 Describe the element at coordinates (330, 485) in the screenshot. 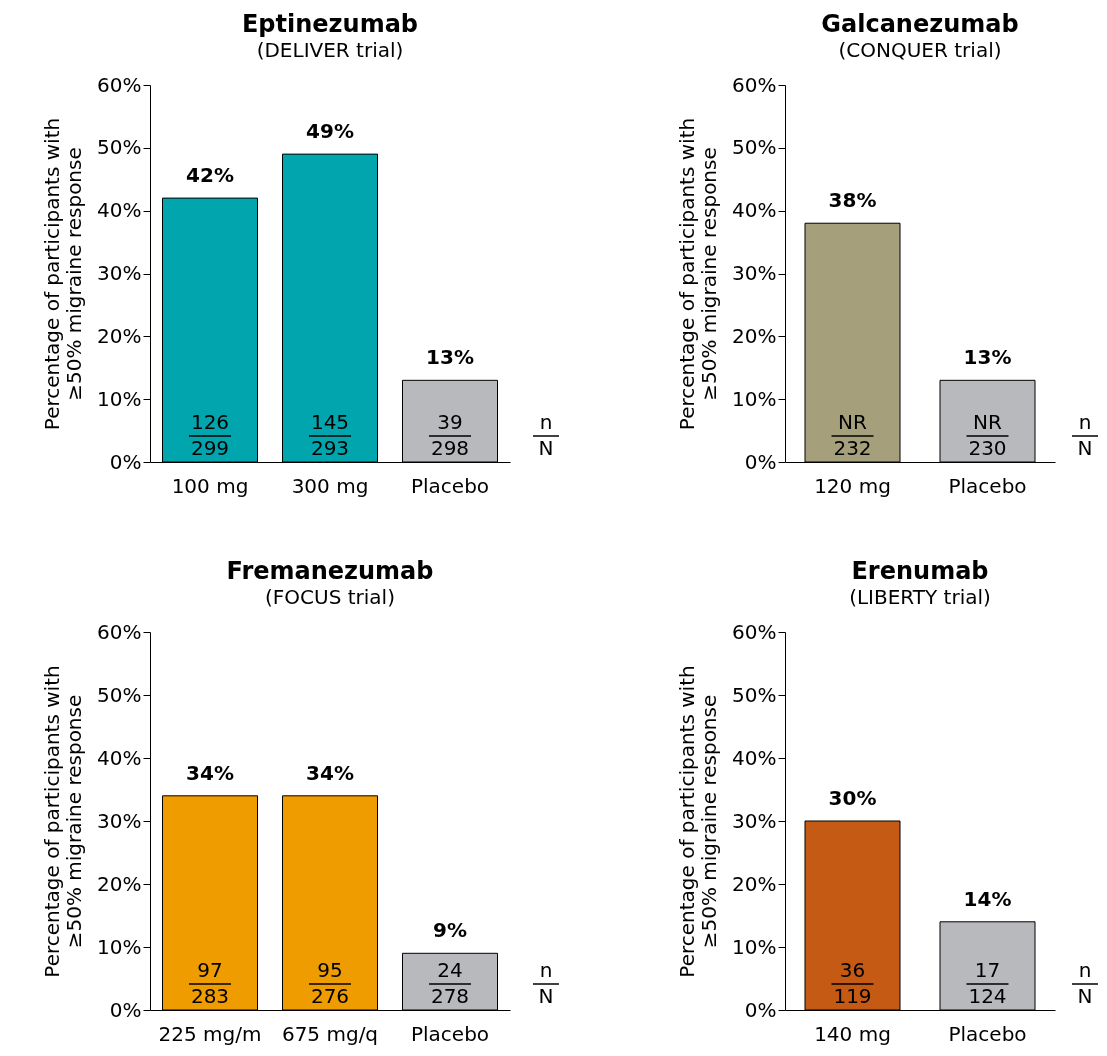

I see `x-tick-label: 300 mg` at that location.